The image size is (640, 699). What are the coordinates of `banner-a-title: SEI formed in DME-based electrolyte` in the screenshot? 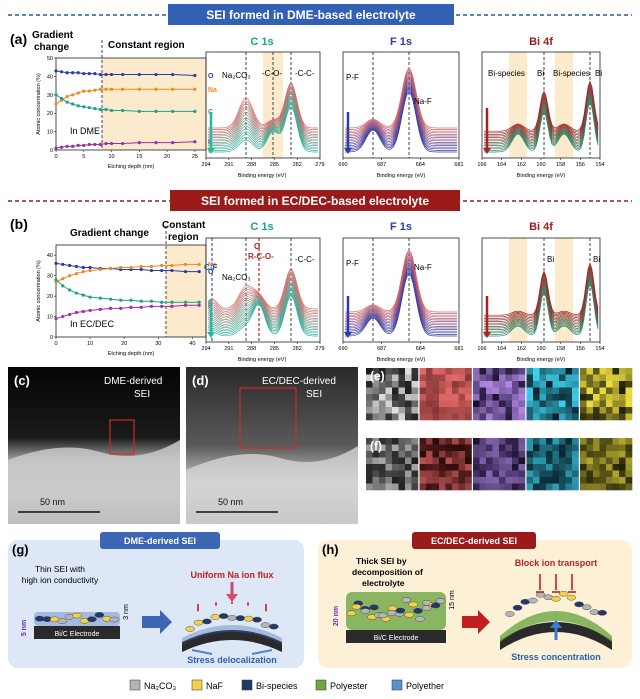 It's located at (311, 15).